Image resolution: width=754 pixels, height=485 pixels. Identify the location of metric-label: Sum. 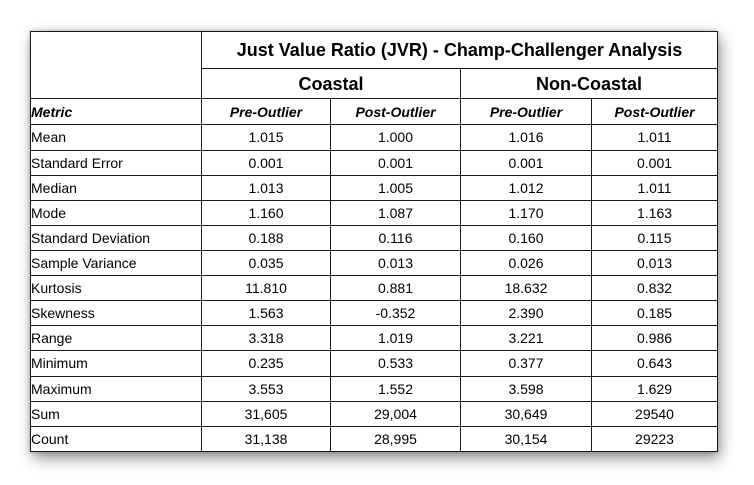
(116, 413).